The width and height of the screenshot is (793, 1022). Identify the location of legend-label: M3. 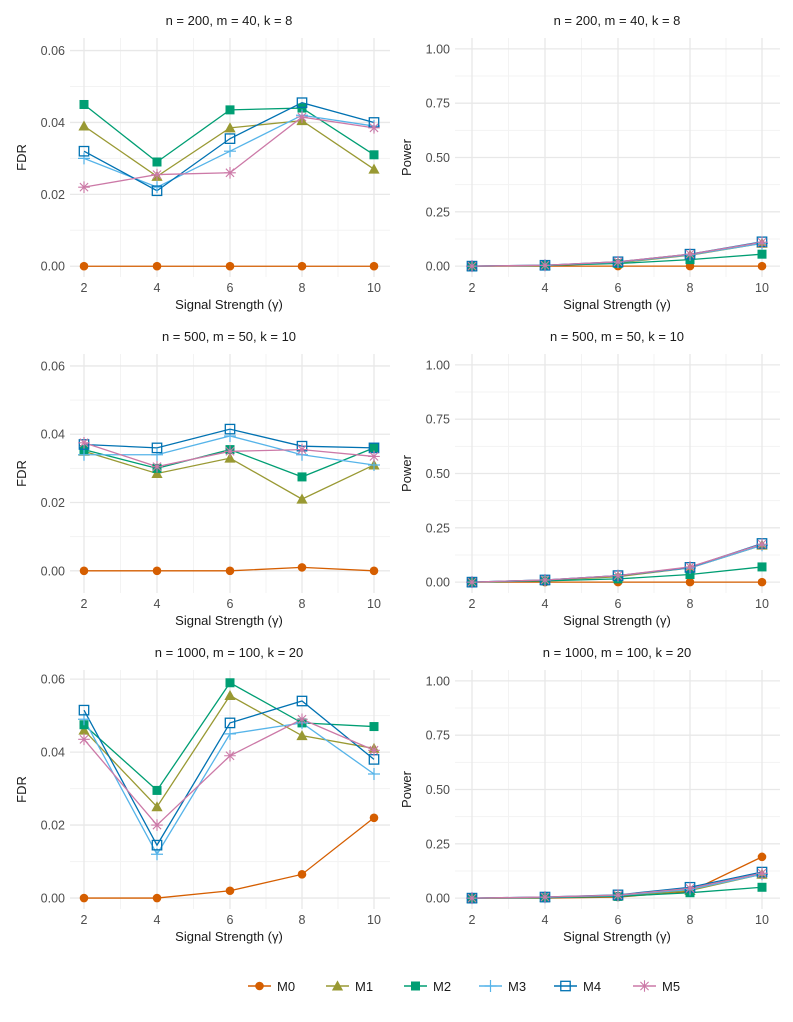
(517, 986).